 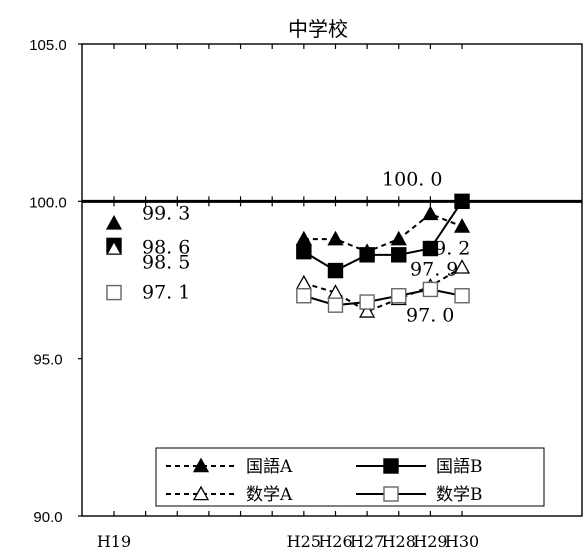 I want to click on data-label: 98. 6, so click(x=166, y=247).